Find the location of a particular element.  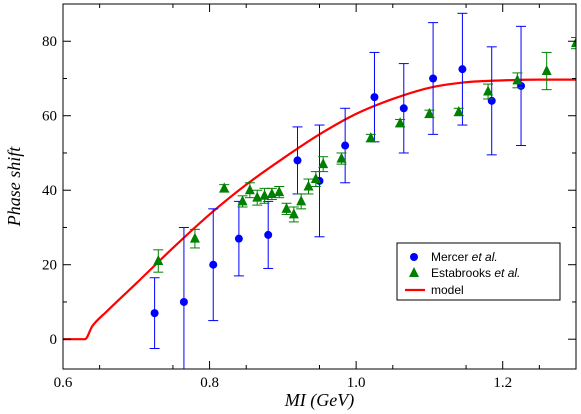

y-tick-label: 0 is located at coordinates (54, 340).